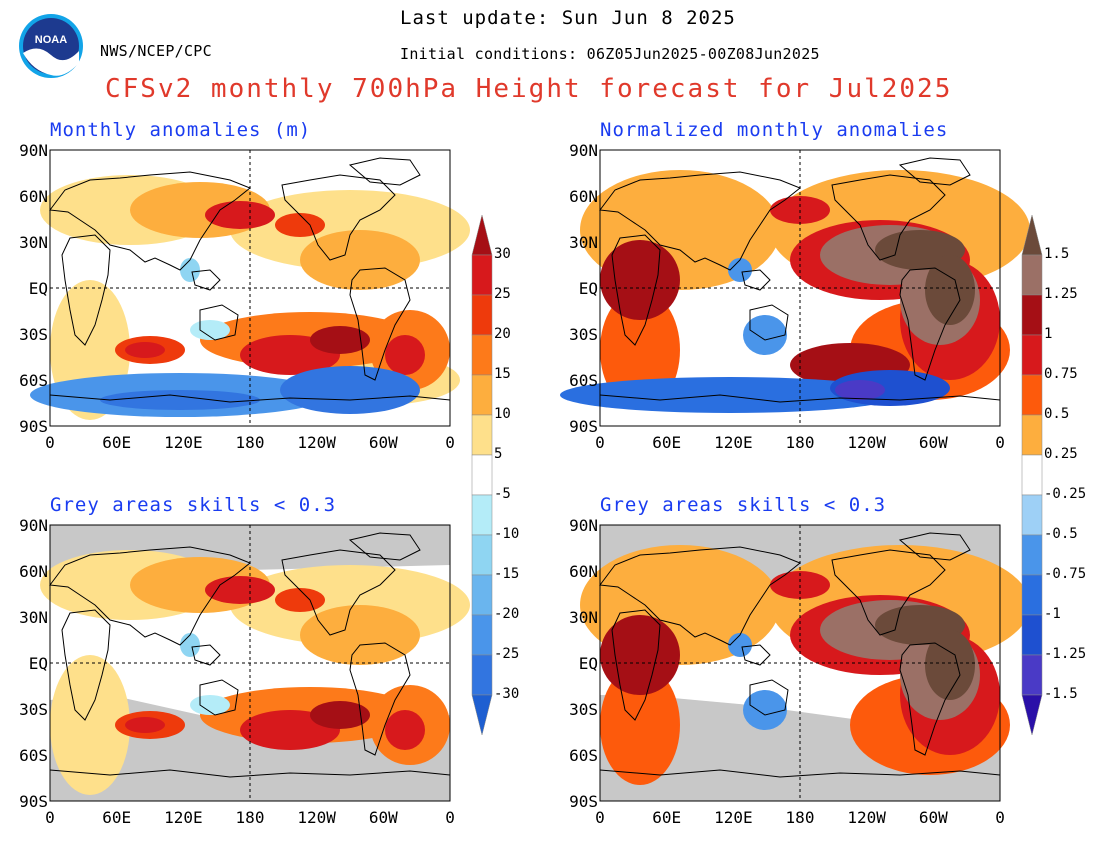 This screenshot has height=850, width=1100. Describe the element at coordinates (1061, 694) in the screenshot. I see `colorbar-tick-label: -1.5` at that location.